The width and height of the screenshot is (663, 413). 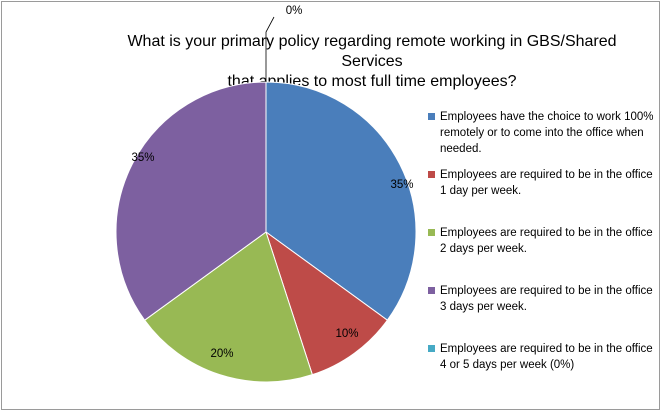 What do you see at coordinates (294, 11) in the screenshot?
I see `data-label: 0%` at bounding box center [294, 11].